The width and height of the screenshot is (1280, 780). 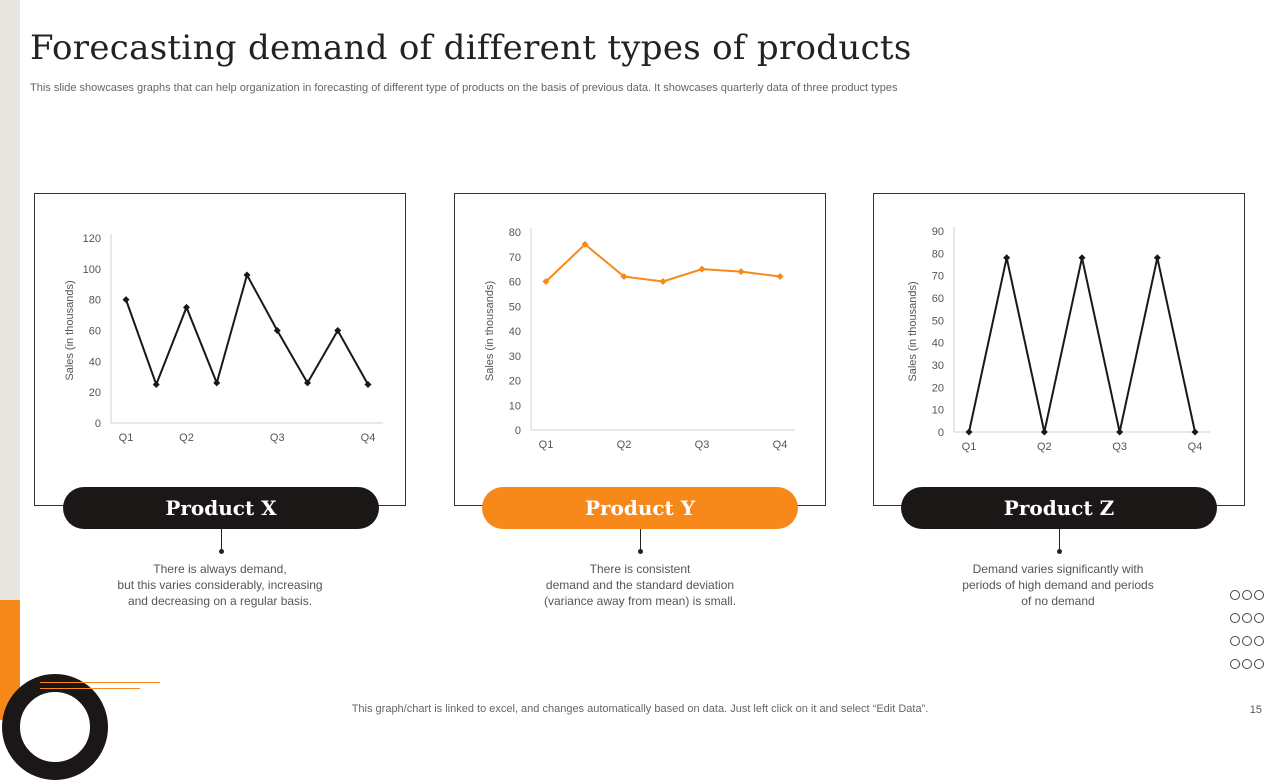 I want to click on description-line: demand and the standard deviation, so click(x=640, y=585).